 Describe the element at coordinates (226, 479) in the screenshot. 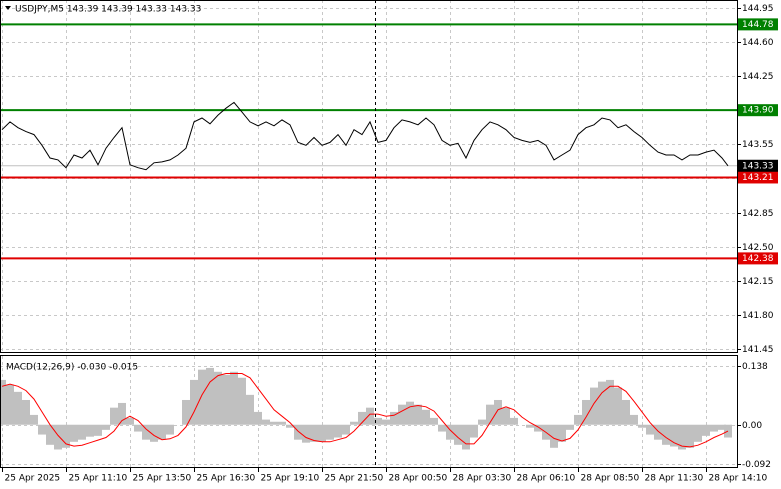

I see `x-tick-label: 25 Apr 16:30` at that location.